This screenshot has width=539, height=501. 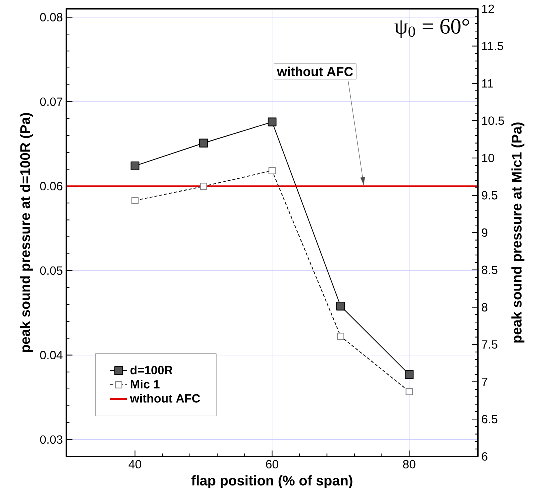 What do you see at coordinates (51, 440) in the screenshot?
I see `y-tick-label: 0.03` at bounding box center [51, 440].